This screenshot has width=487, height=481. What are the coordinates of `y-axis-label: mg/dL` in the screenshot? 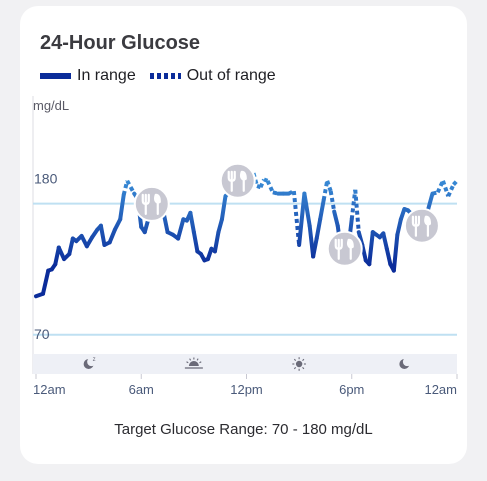 It's located at (51, 105).